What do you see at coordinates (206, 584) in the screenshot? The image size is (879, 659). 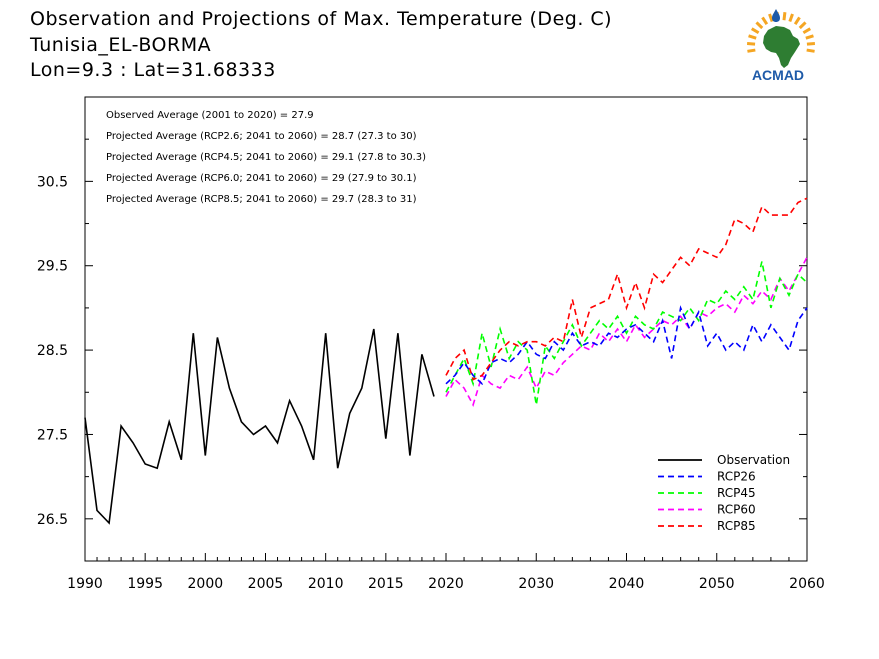 I see `x-tick-label: 2000` at bounding box center [206, 584].